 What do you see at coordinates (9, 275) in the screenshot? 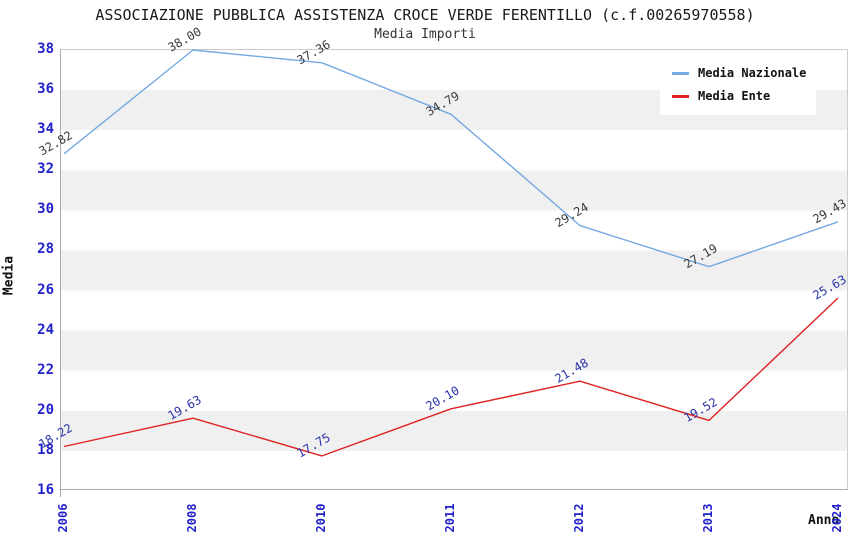
I see `y-axis-title: Media` at bounding box center [9, 275].